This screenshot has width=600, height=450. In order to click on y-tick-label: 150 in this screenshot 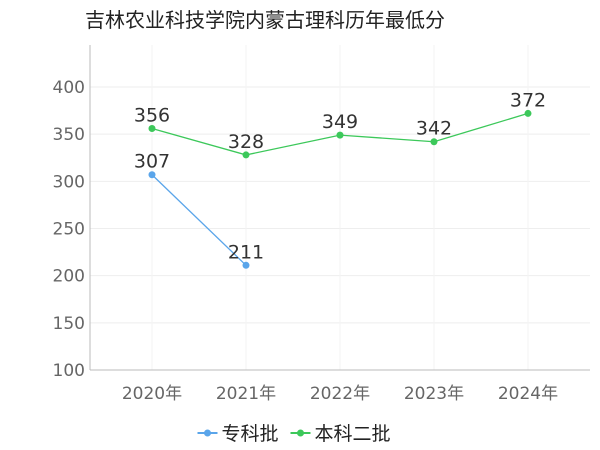, I will do `click(69, 324)`.